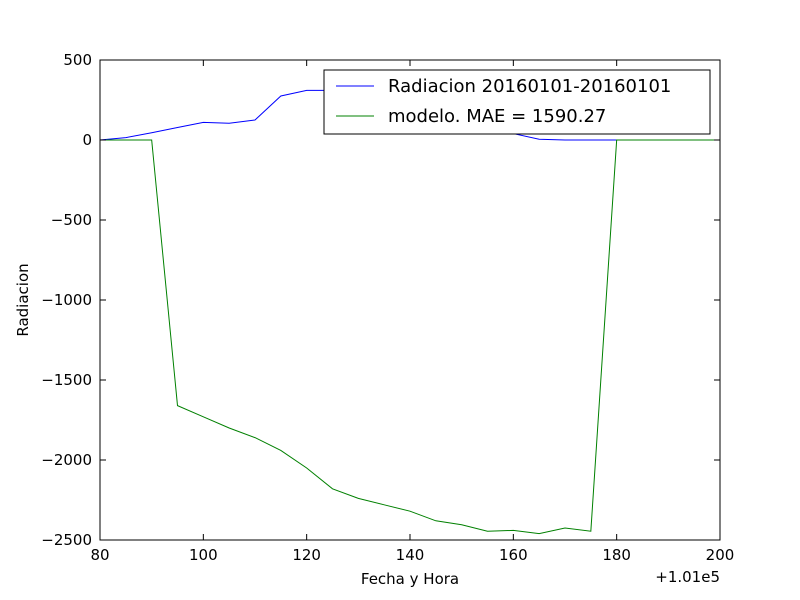 Image resolution: width=800 pixels, height=600 pixels. Describe the element at coordinates (306, 555) in the screenshot. I see `x-tick-label: 120` at that location.